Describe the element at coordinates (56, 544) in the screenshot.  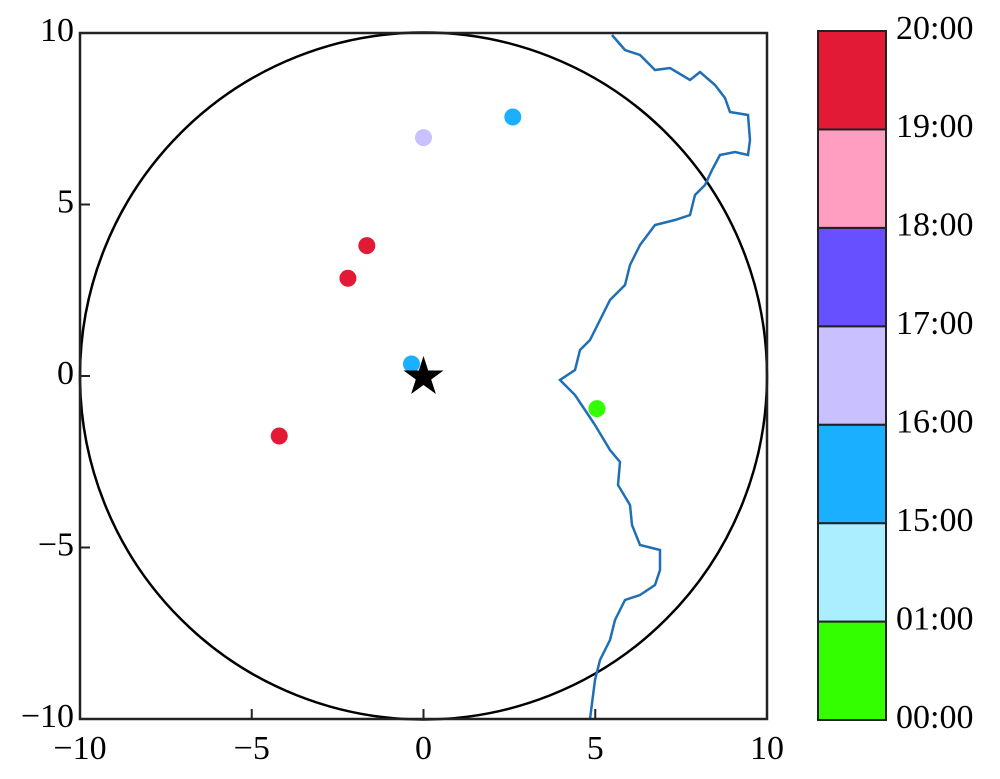
I see `y-tick-label: −5` at that location.